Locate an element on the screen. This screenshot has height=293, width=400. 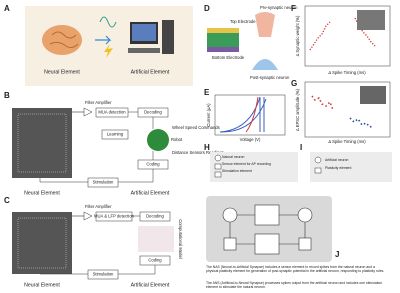
box-text: Learning is located at coordinates (115, 134).